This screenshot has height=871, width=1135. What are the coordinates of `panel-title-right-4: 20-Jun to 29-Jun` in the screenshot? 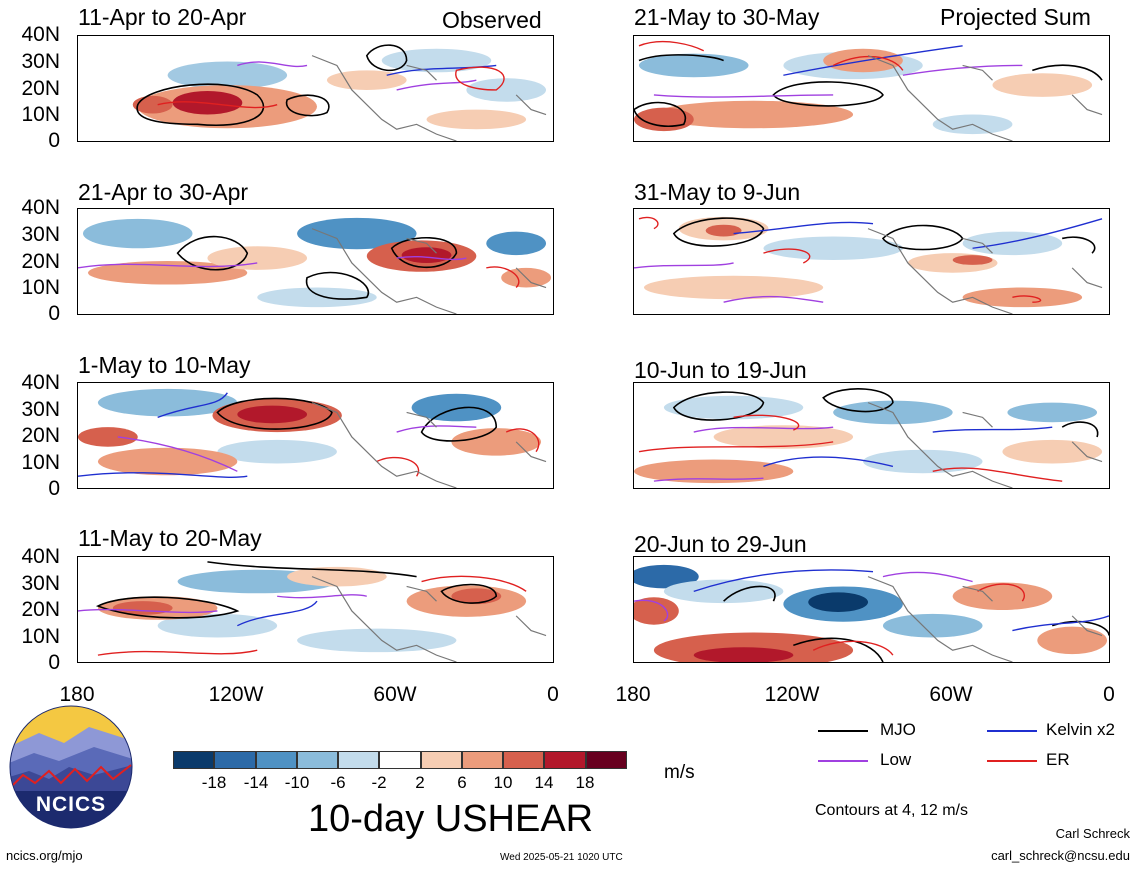 It's located at (720, 544).